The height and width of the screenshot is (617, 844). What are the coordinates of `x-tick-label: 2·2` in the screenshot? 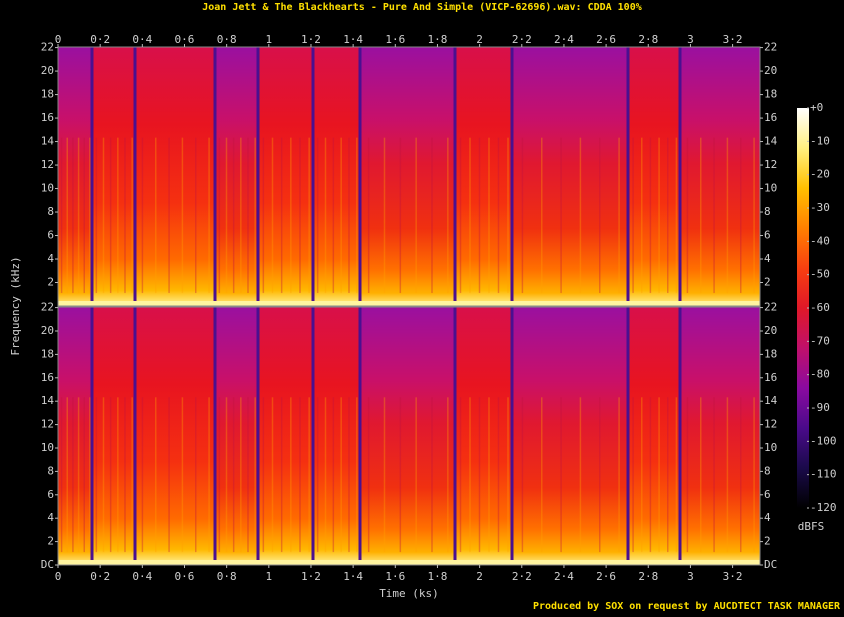 It's located at (522, 576).